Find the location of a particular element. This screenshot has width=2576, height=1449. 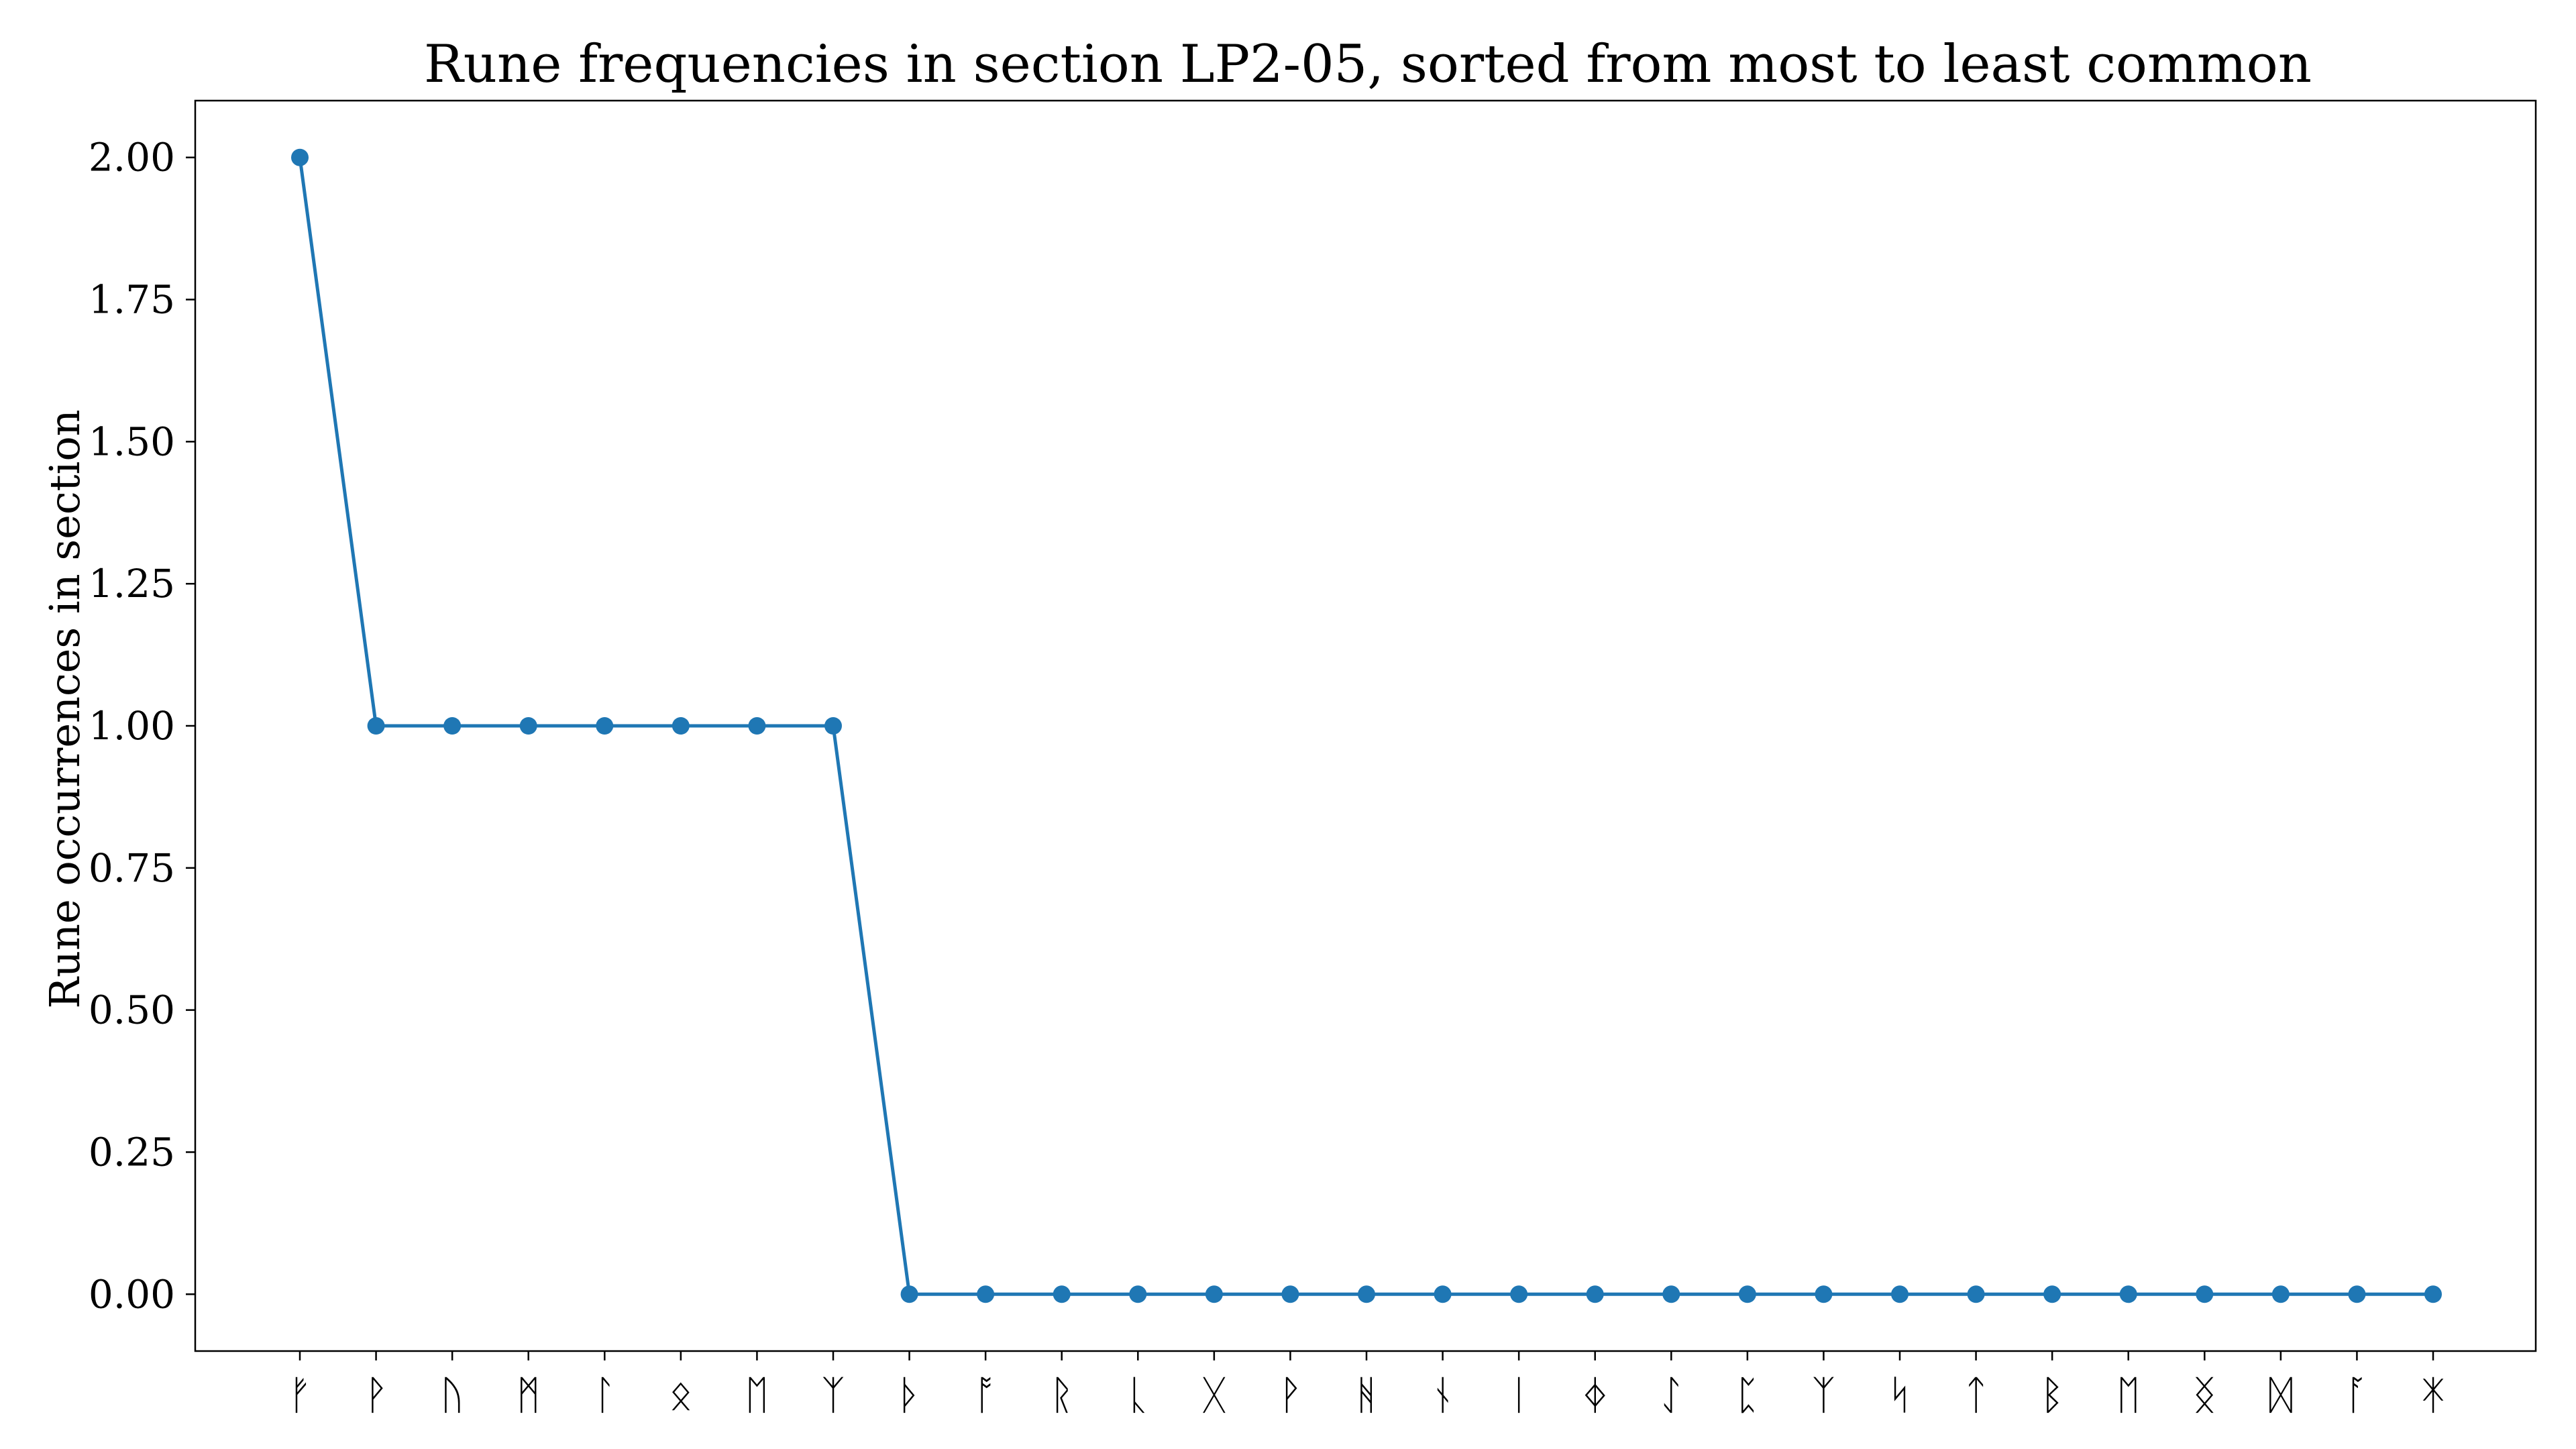

x-tick-label: ᛞ is located at coordinates (2281, 1395).